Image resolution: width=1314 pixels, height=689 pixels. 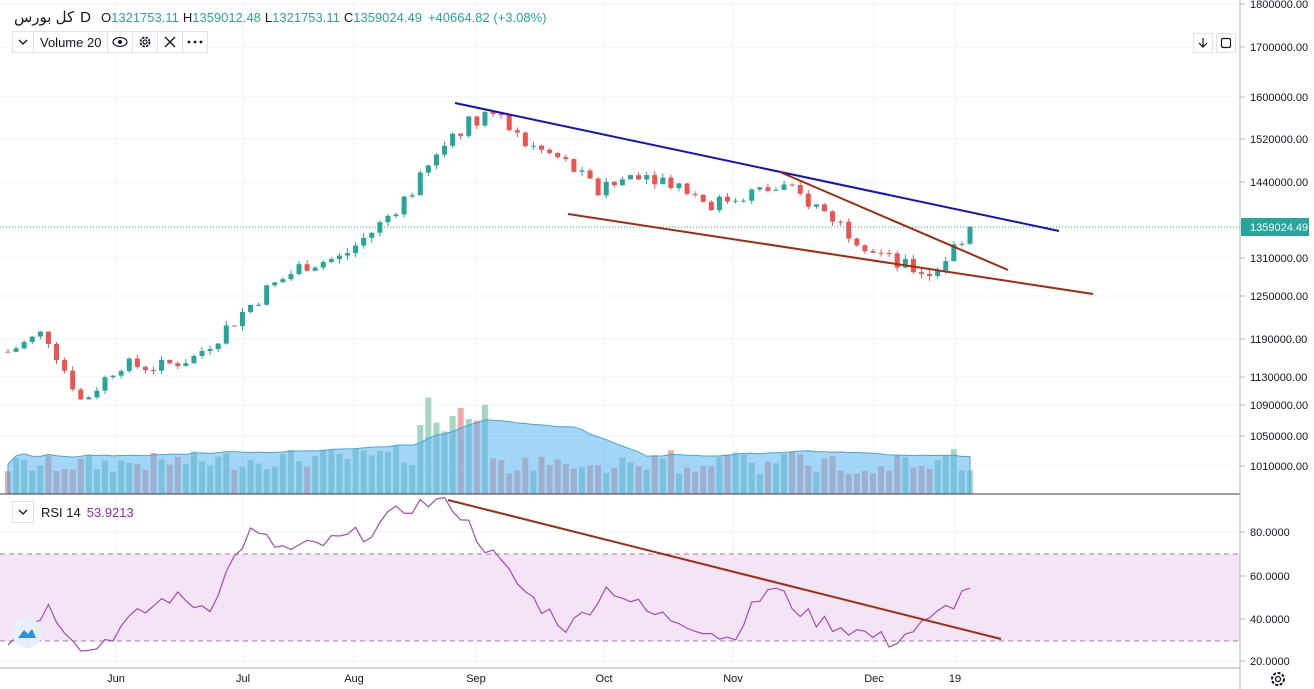 I want to click on collapse-button, so click(x=23, y=42).